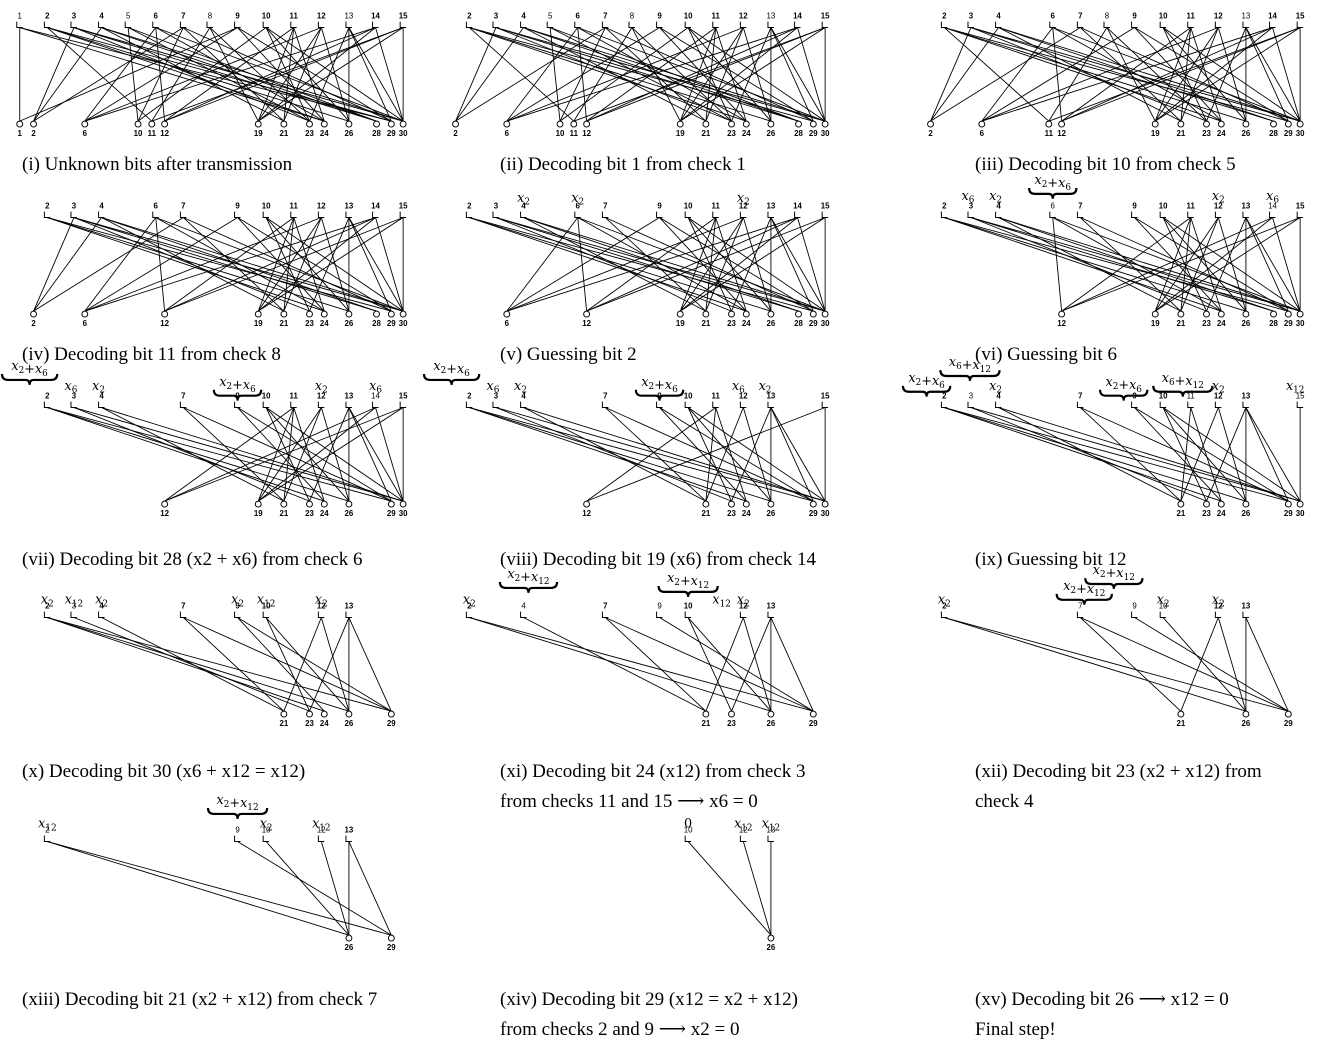  What do you see at coordinates (493, 387) in the screenshot?
I see `variable-label: x6` at bounding box center [493, 387].